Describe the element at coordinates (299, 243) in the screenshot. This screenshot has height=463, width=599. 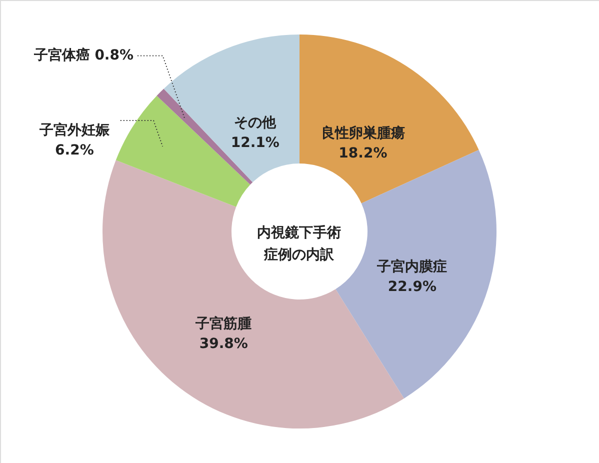
I see `text: 内視鏡下手術症例の内訳` at that location.